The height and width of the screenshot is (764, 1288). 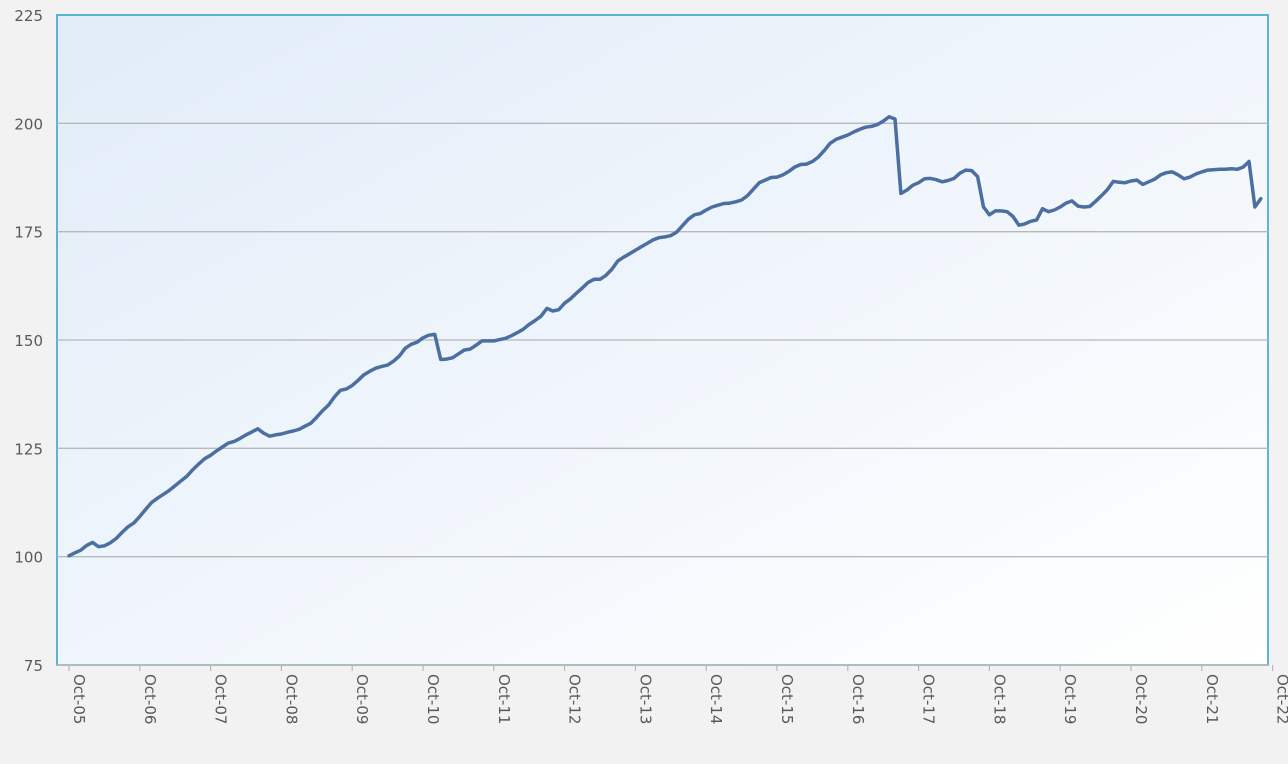 What do you see at coordinates (504, 699) in the screenshot?
I see `x-tick-label: Oct-11` at bounding box center [504, 699].